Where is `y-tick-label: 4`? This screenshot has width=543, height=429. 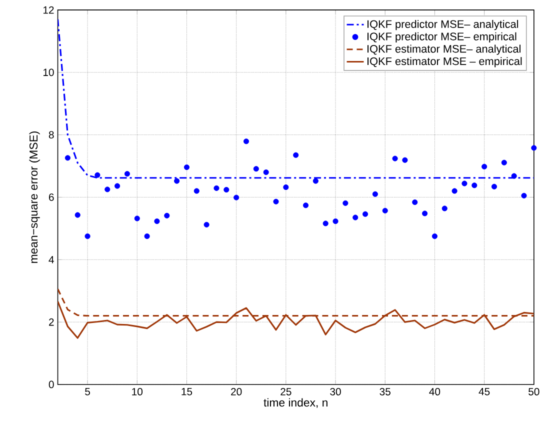
y-tick-label: 4 is located at coordinates (51, 260).